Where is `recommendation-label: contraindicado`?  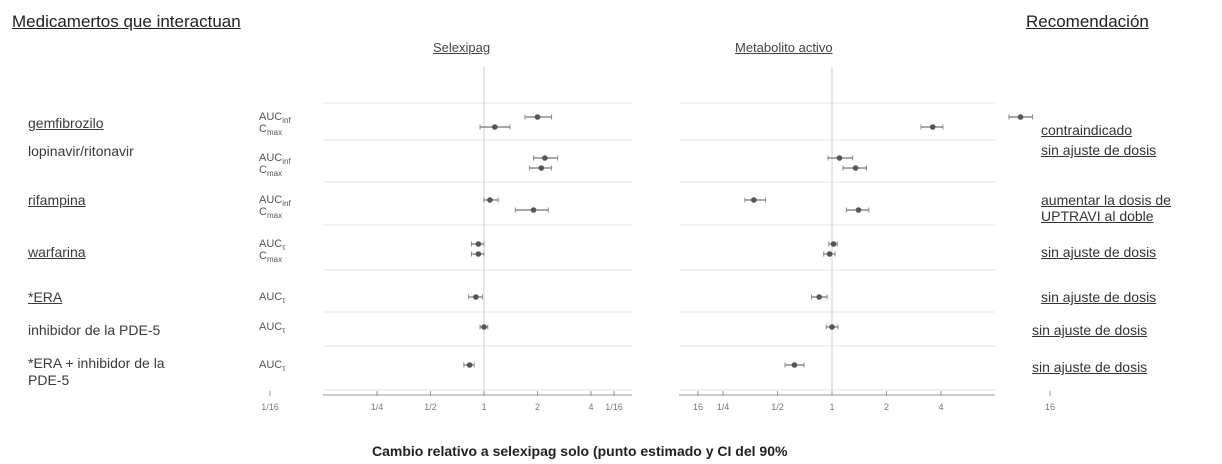
recommendation-label: contraindicado is located at coordinates (1087, 130).